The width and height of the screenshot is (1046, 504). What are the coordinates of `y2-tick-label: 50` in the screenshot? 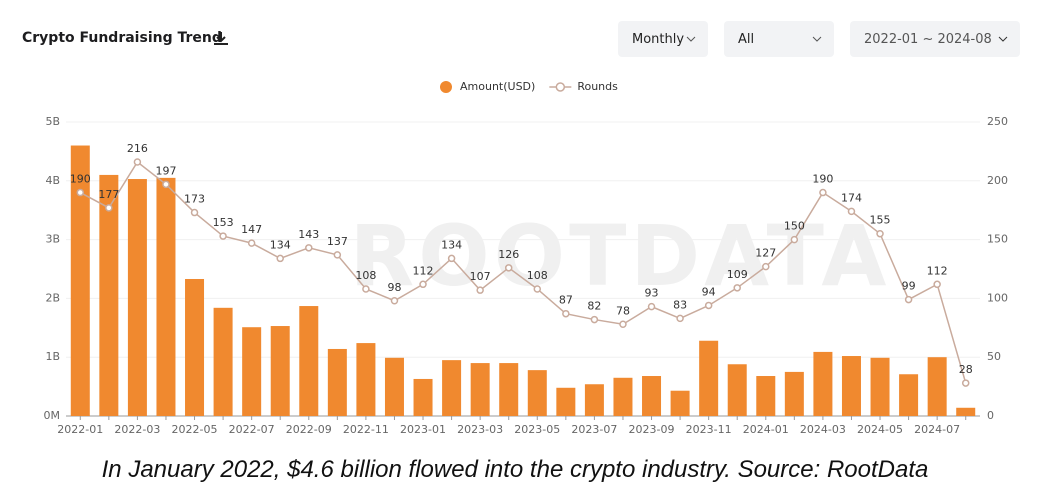 It's located at (994, 356).